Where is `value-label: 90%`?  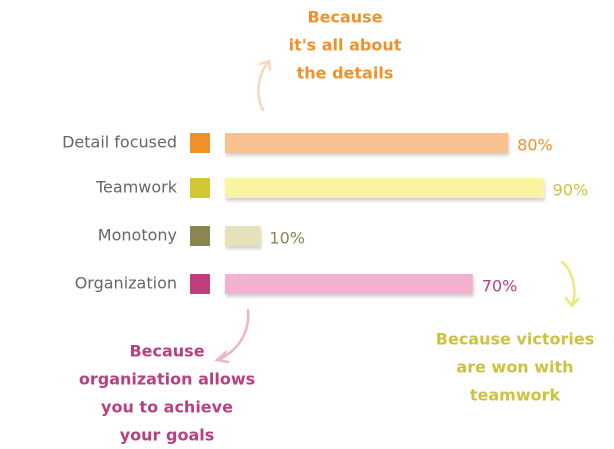 value-label: 90% is located at coordinates (571, 190).